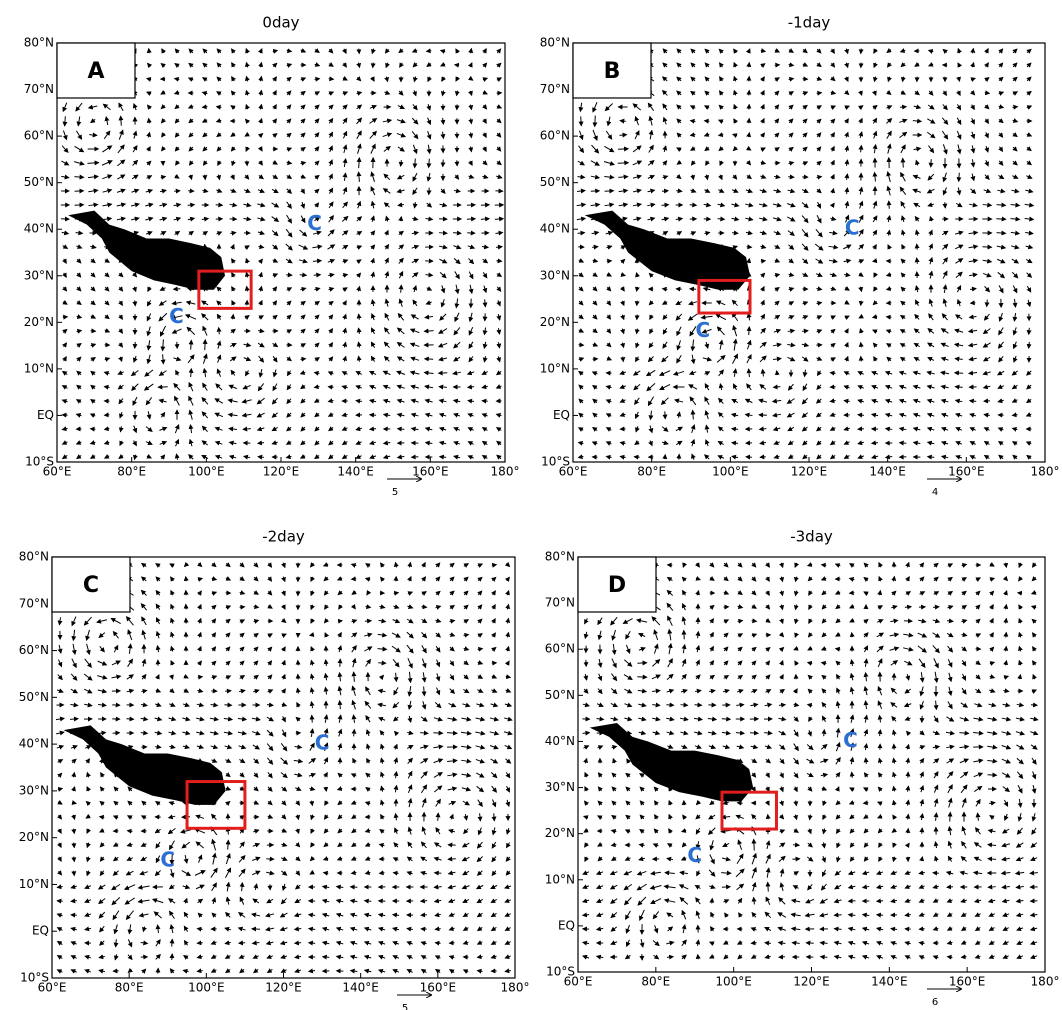  I want to click on y-tick-label: 80°N, so click(555, 43).